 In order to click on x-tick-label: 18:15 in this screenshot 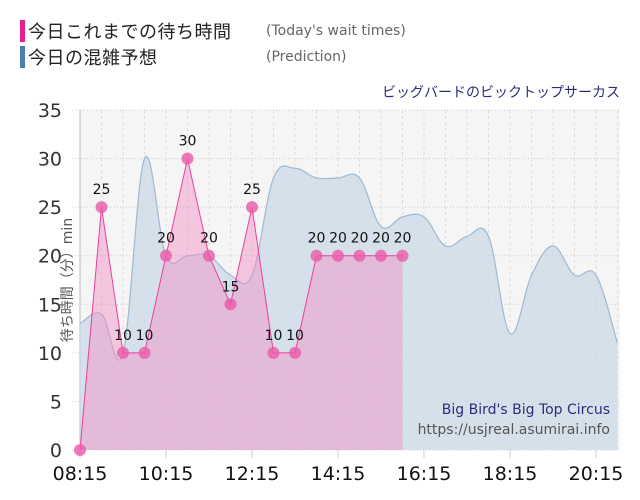, I will do `click(510, 474)`.